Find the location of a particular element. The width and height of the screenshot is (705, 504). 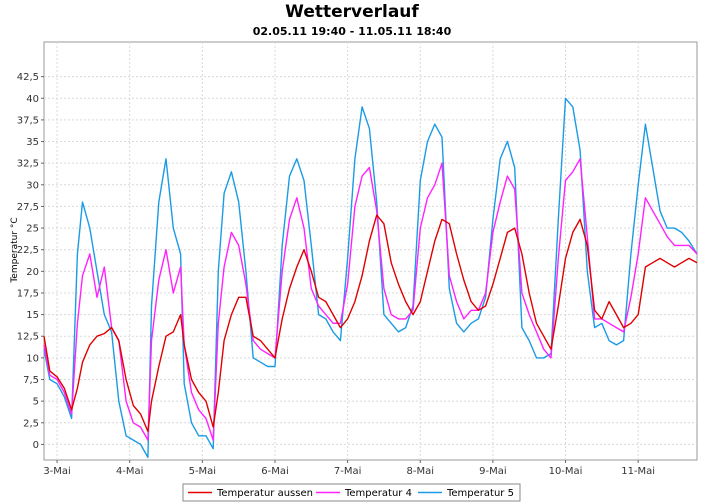

y-tick-label: 7,5 is located at coordinates (31, 380).